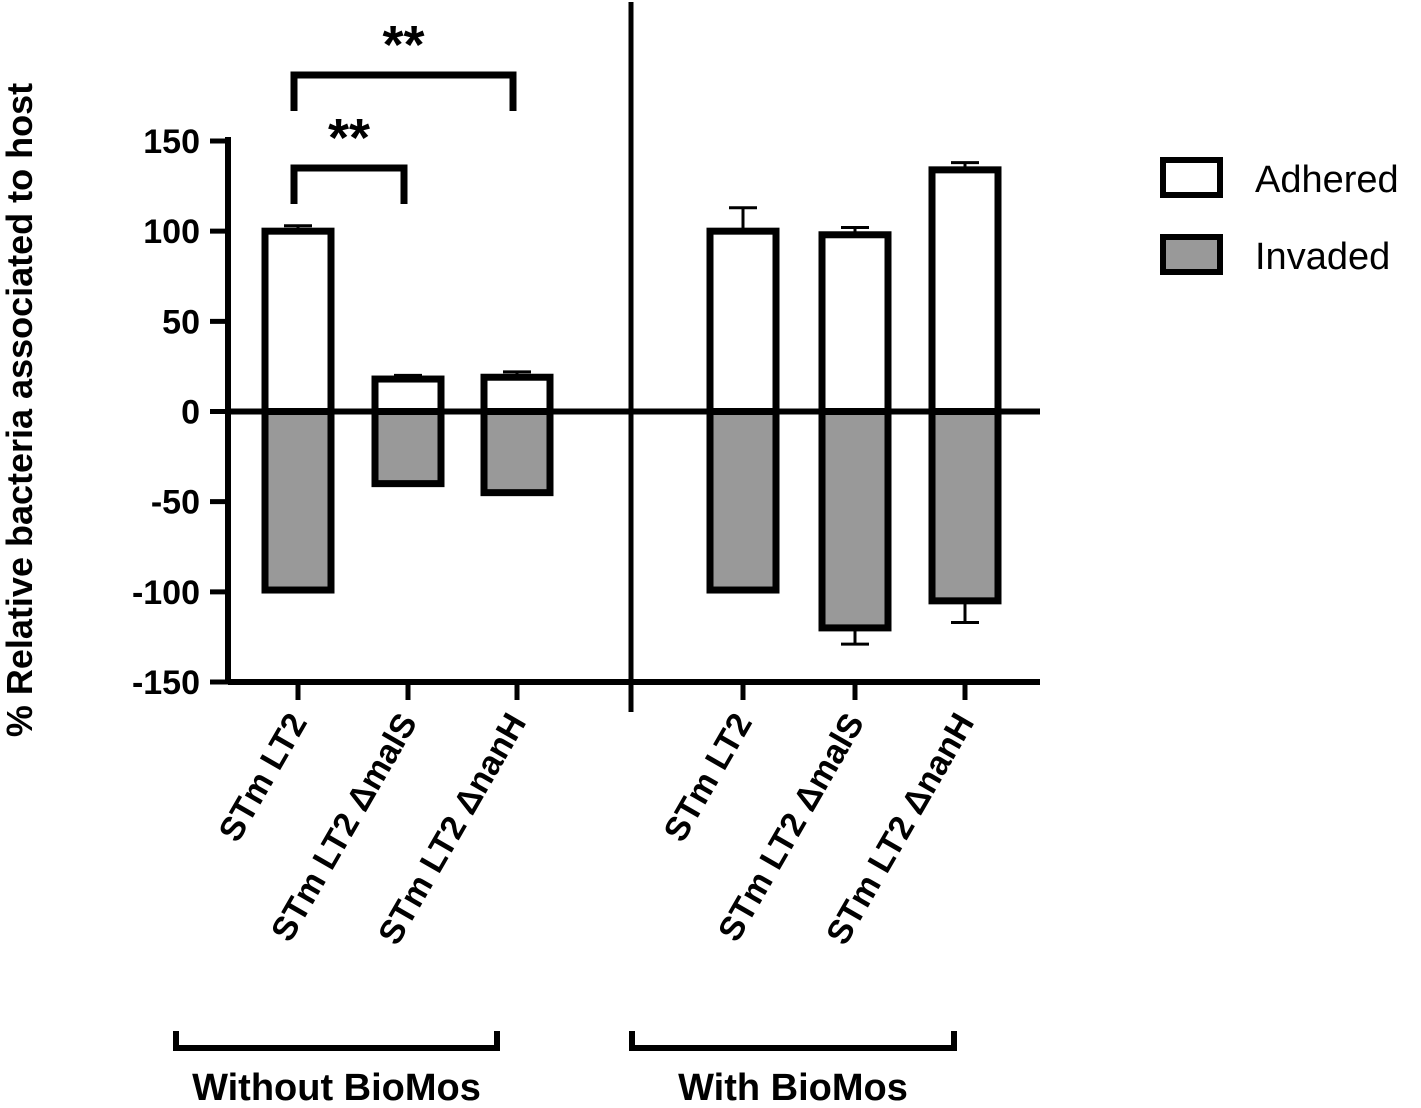 The height and width of the screenshot is (1108, 1421). Describe the element at coordinates (1327, 180) in the screenshot. I see `legend-label-adhered: Adhered` at that location.